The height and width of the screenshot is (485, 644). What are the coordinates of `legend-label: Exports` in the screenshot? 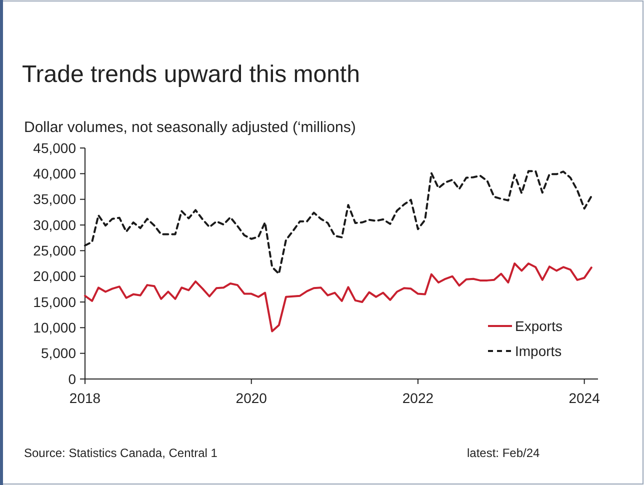 It's located at (538, 326).